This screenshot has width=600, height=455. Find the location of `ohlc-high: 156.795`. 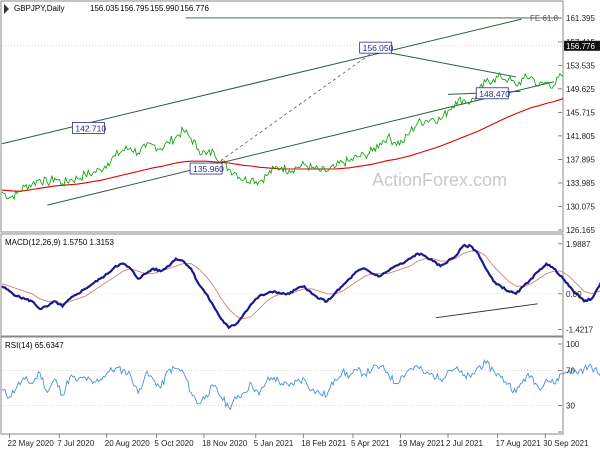

ohlc-high: 156.795 is located at coordinates (134, 8).